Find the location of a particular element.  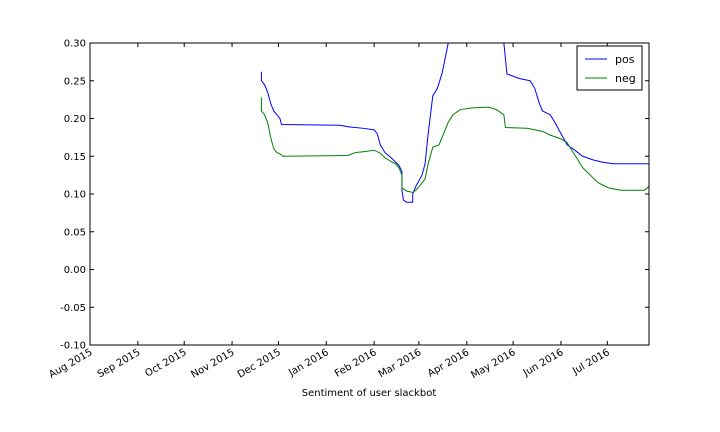

x-tick-label: Feb 2016 is located at coordinates (356, 363).